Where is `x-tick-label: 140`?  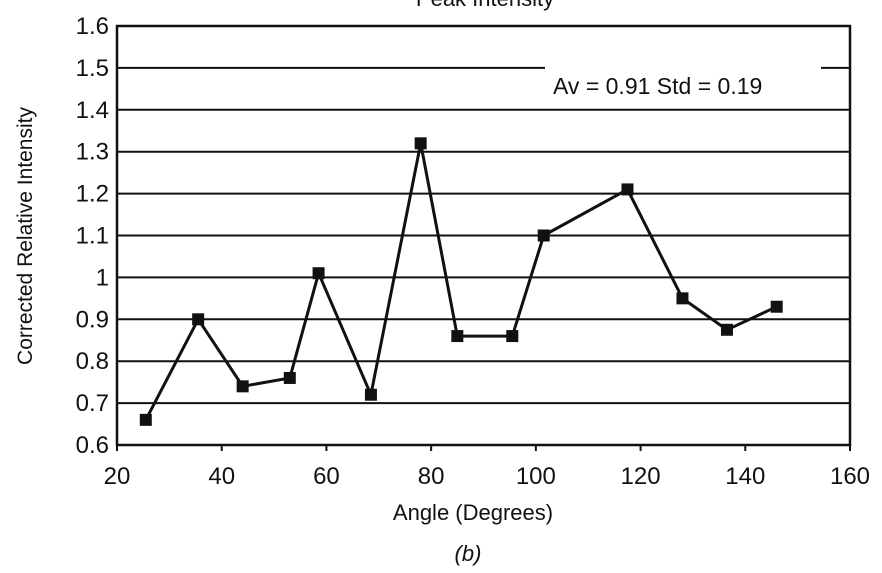
x-tick-label: 140 is located at coordinates (745, 476).